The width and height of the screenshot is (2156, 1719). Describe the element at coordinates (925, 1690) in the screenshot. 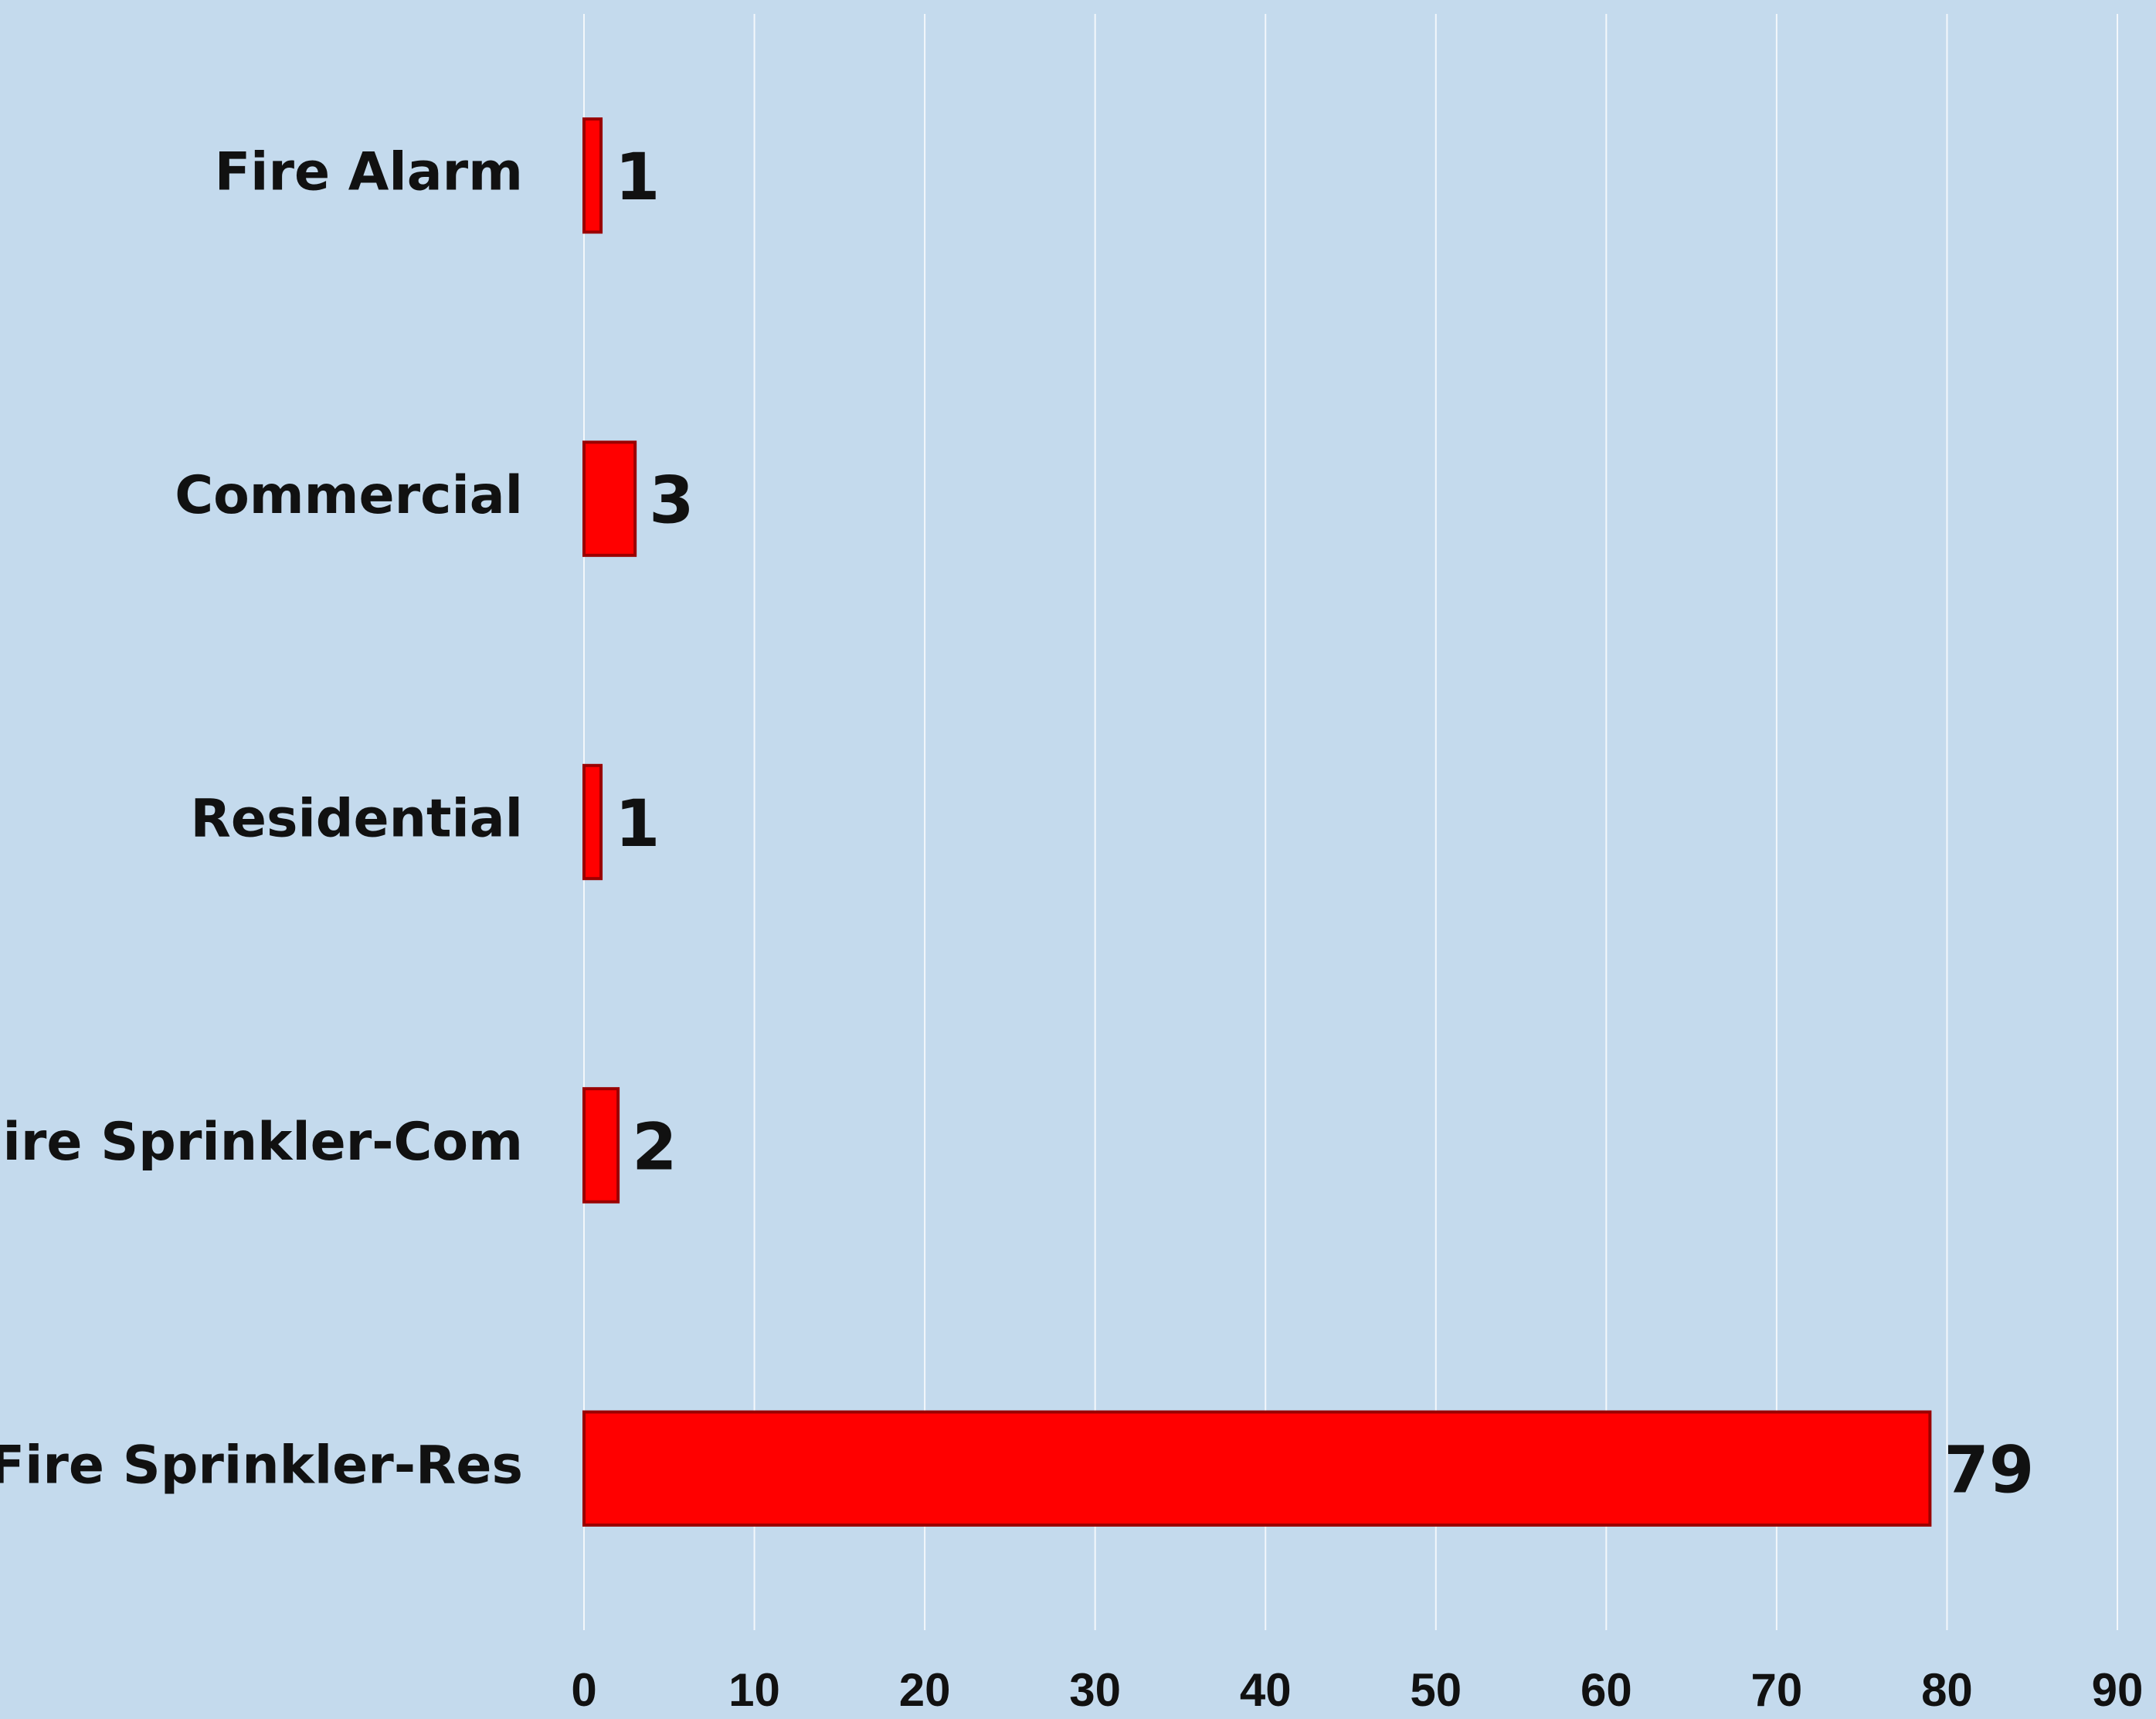

I see `x-tick-label: 20` at that location.